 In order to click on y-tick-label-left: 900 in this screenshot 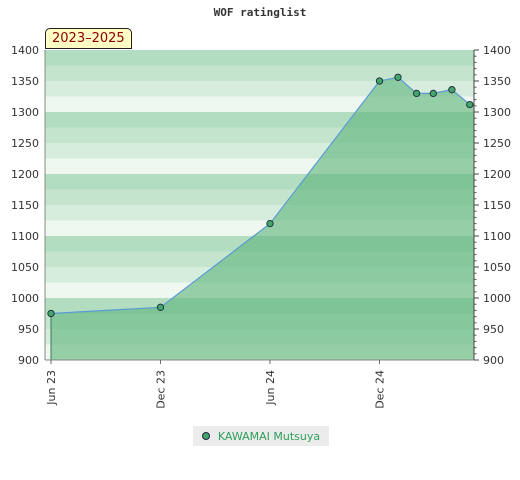, I will do `click(28, 360)`.